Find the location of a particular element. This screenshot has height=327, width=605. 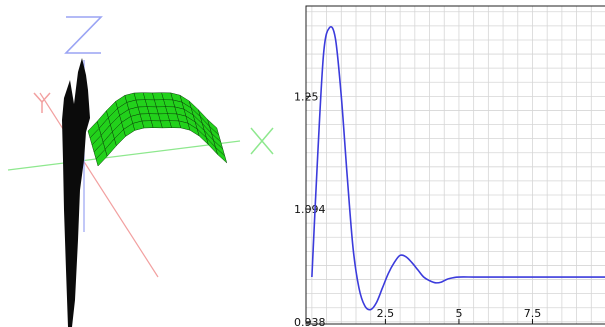

x-axis-label-glyph is located at coordinates (262, 141).